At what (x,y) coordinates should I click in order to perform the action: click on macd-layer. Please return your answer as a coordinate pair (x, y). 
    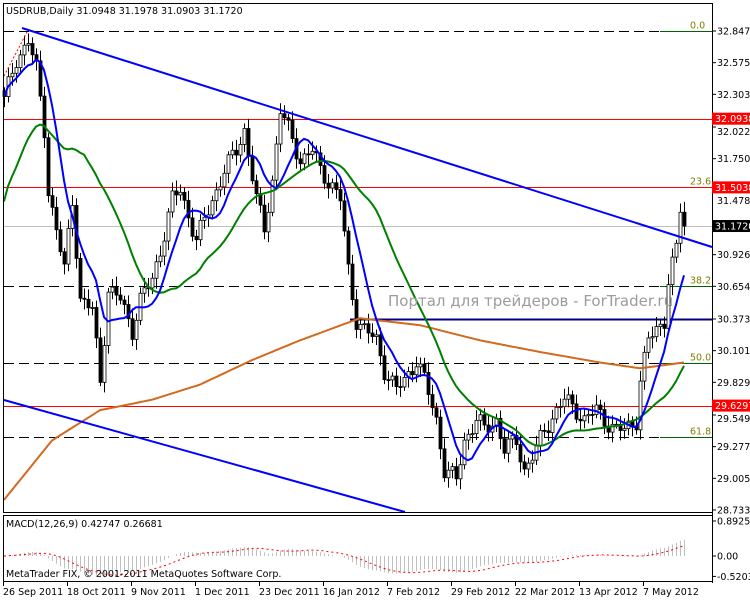
    Looking at the image, I should click on (344, 558).